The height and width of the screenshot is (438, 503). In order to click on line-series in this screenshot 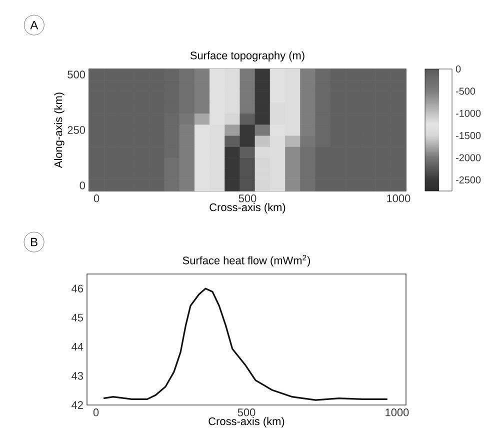, I will do `click(245, 344)`.